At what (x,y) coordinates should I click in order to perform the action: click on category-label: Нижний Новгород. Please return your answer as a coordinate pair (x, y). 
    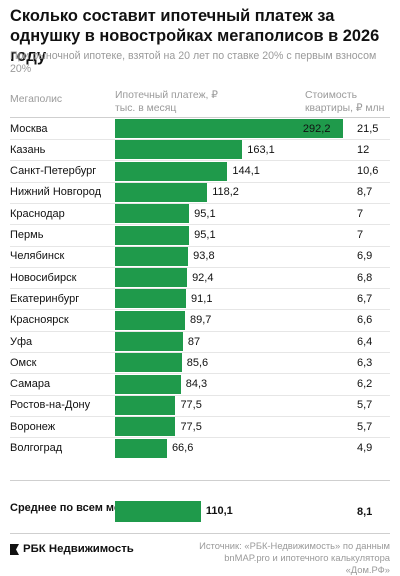
    Looking at the image, I should click on (56, 192).